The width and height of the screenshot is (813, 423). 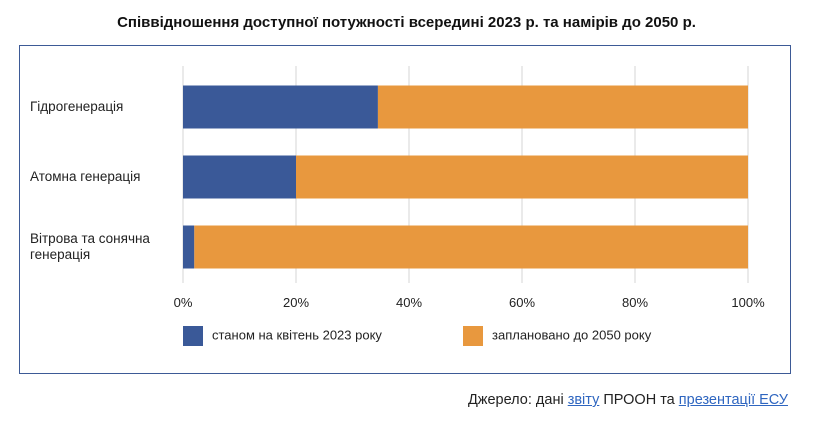 What do you see at coordinates (90, 238) in the screenshot?
I see `y-category-label-line: Вітрова та сонячна` at bounding box center [90, 238].